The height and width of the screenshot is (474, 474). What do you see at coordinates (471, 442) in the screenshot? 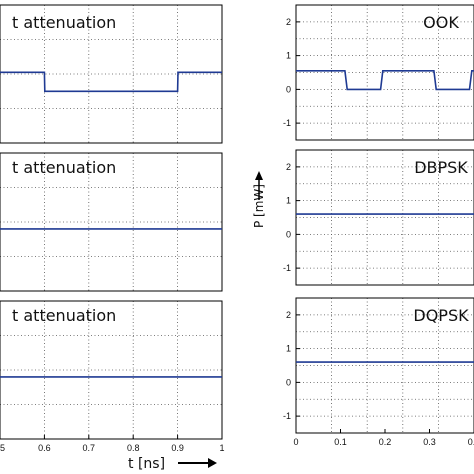
I see `x-tick-label: 0.4` at bounding box center [471, 442].